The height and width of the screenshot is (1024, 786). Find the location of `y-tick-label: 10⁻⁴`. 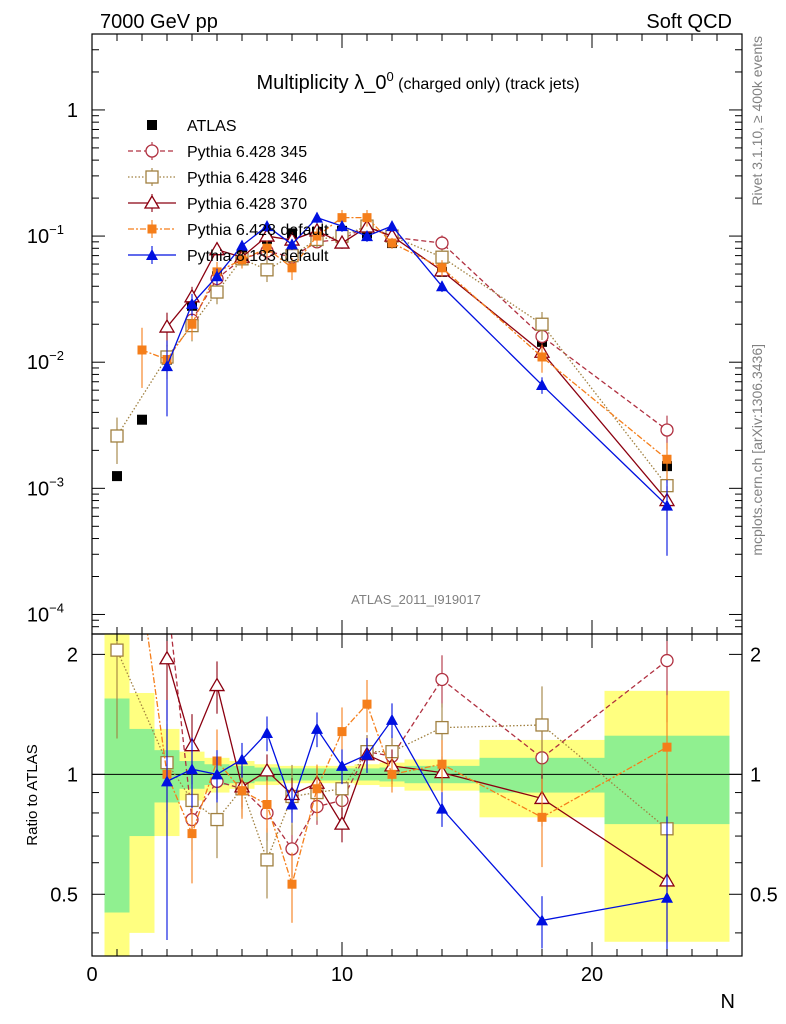

y-tick-label: 10⁻⁴ is located at coordinates (45, 613).